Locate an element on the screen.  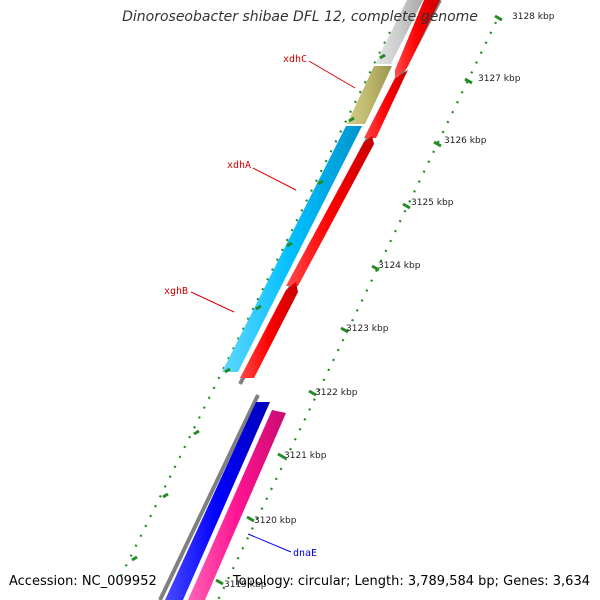
gene-label-dnaE: dnaE is located at coordinates (305, 553).